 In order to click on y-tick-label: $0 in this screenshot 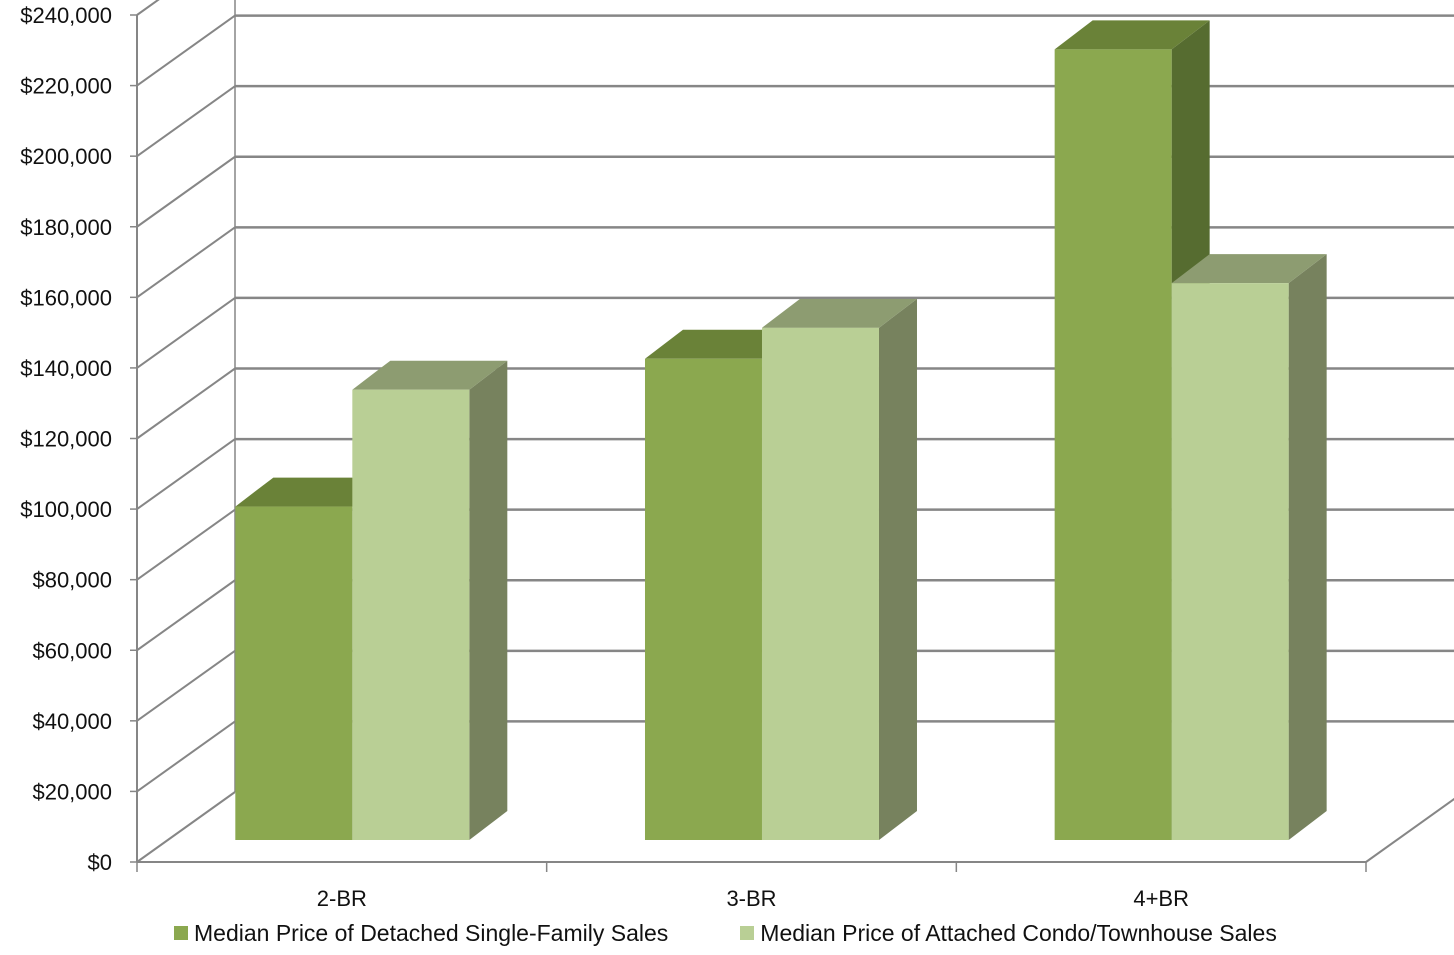, I will do `click(100, 862)`.